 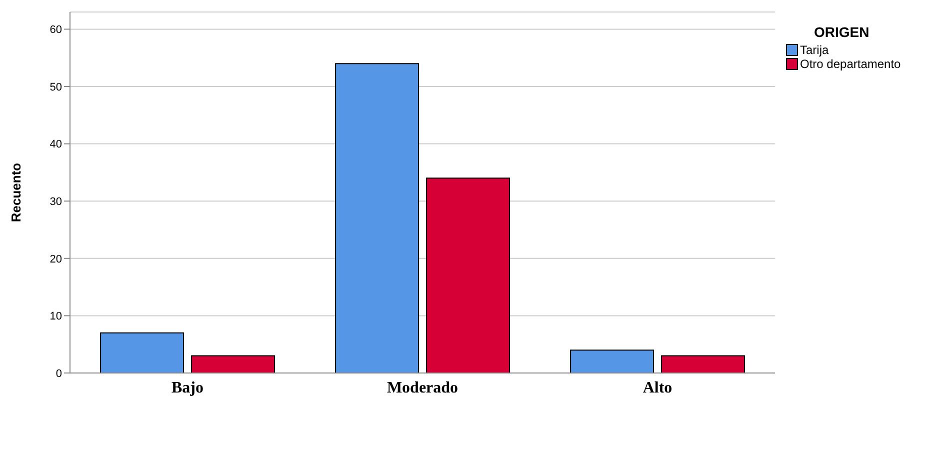 I want to click on x-tick-label: Alto, so click(x=657, y=387).